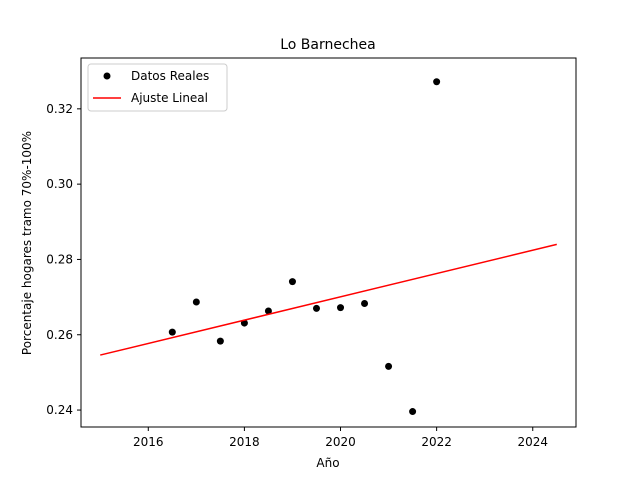 The image size is (640, 480). I want to click on chart-title: Lo Barnechea, so click(328, 45).